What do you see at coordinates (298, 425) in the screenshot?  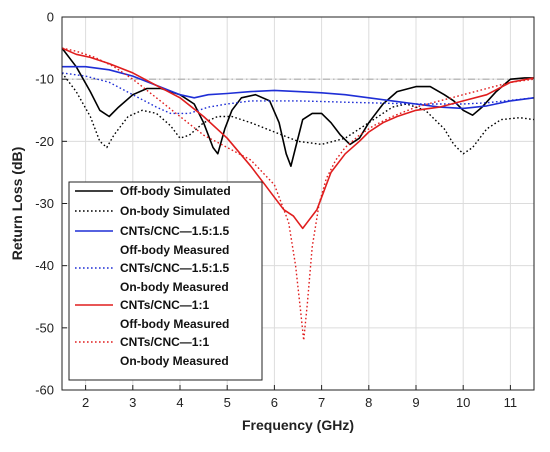 I see `x-axis-label: Frequency (GHz)` at bounding box center [298, 425].